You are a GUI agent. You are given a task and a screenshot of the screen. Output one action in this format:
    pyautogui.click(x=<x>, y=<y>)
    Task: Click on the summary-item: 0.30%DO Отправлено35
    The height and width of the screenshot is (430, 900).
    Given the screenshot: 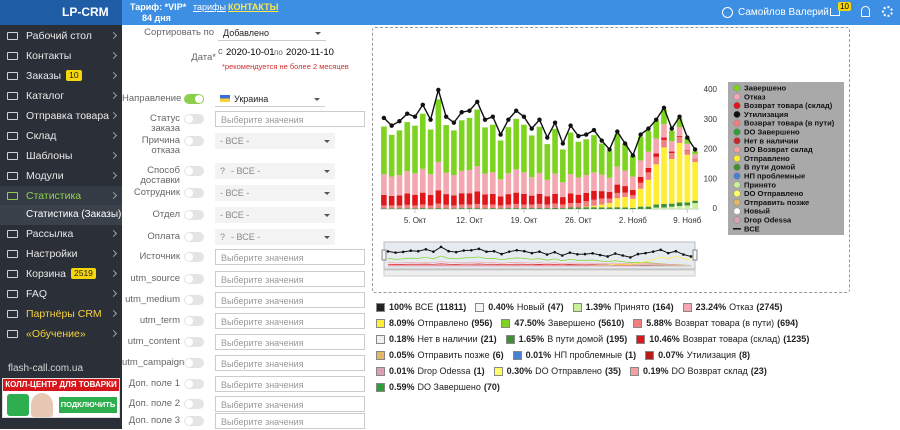 What is the action you would take?
    pyautogui.click(x=557, y=371)
    